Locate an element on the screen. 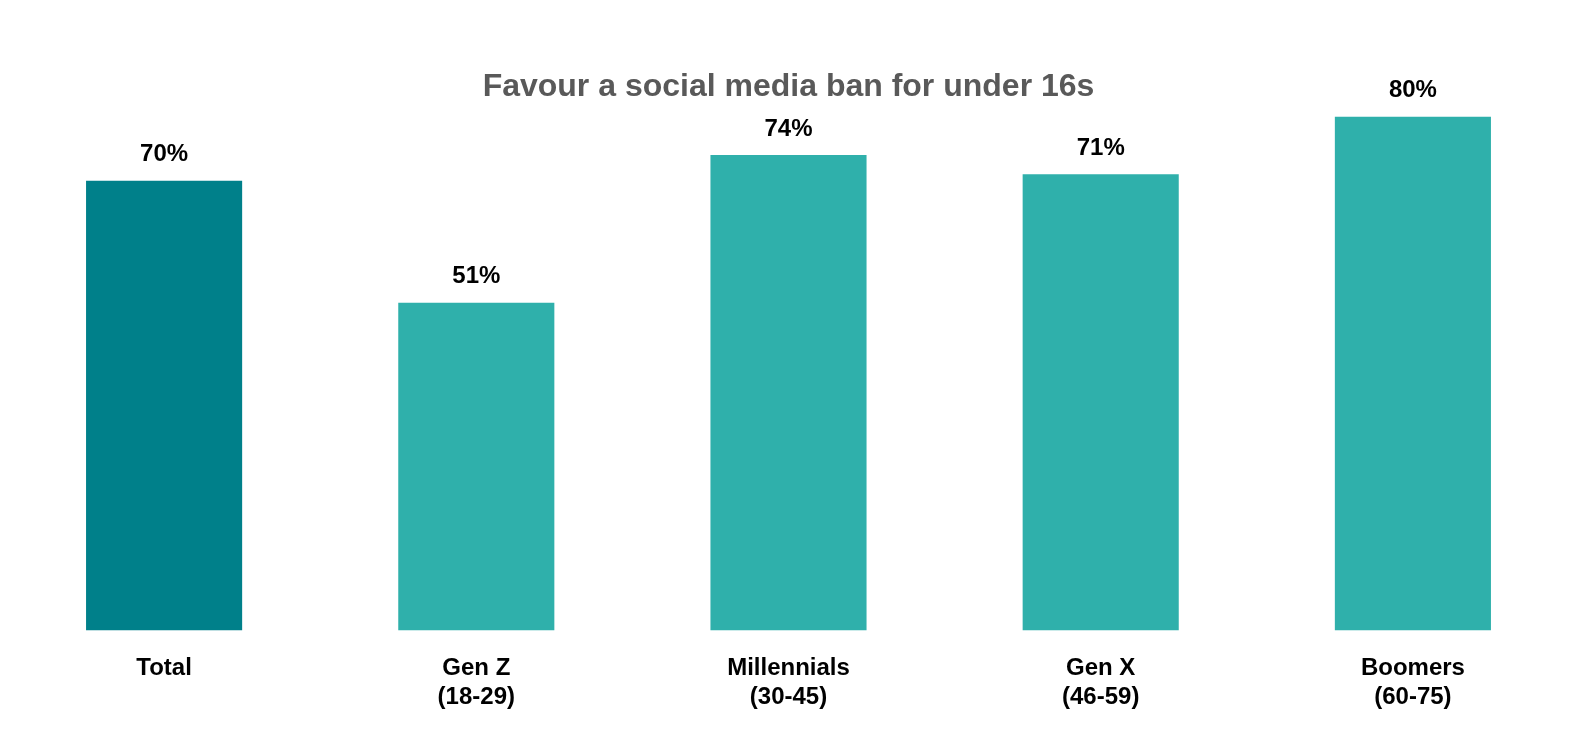  x-tick-label: Millennials (30-45) is located at coordinates (788, 681).